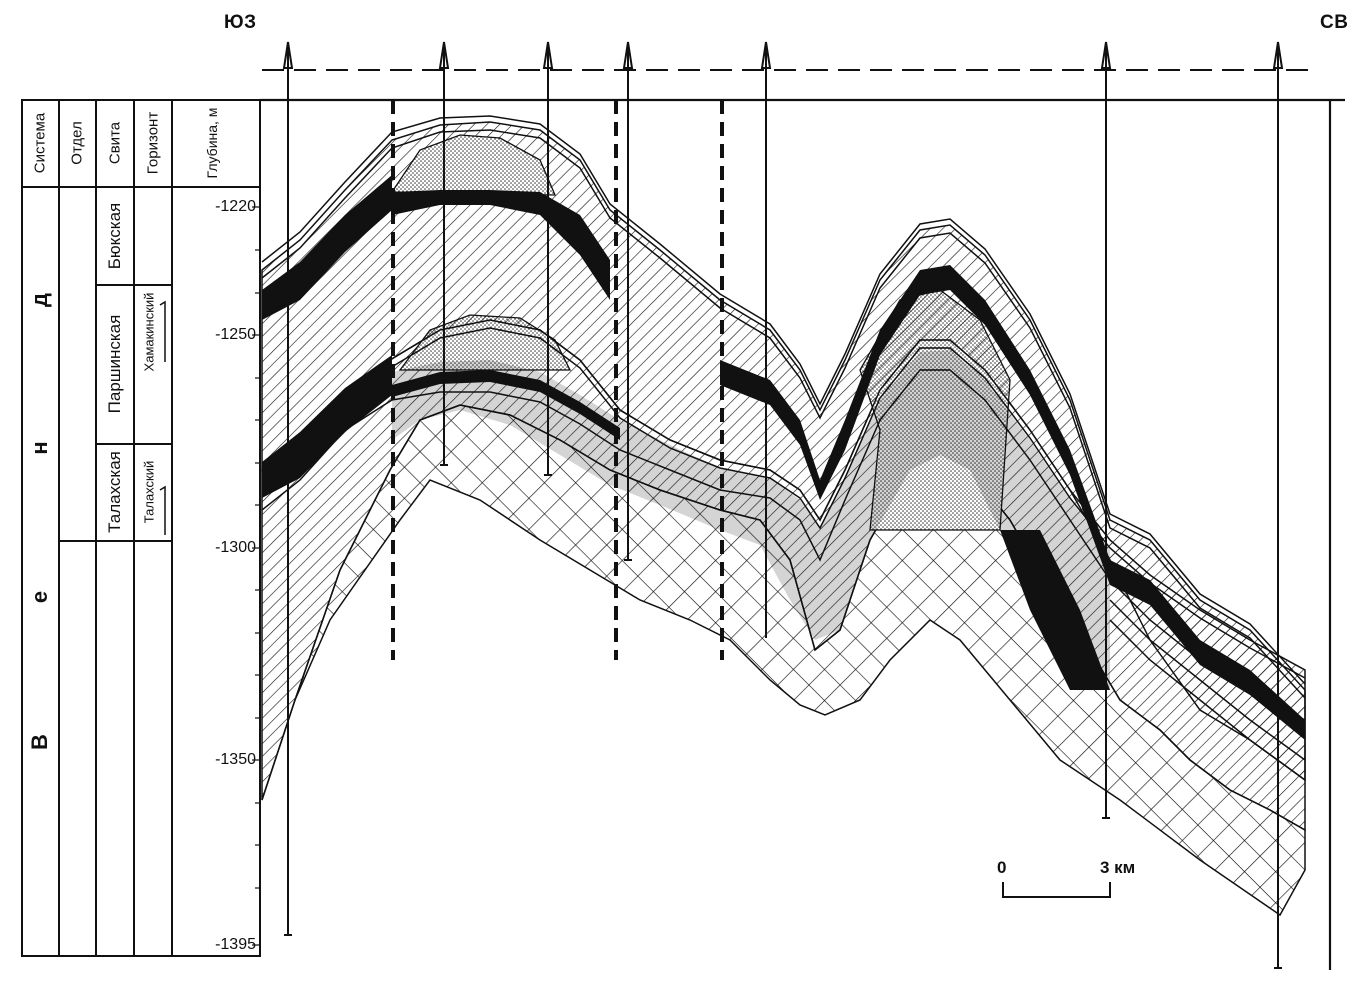 The image size is (1364, 986). I want to click on system-letter-2: е, so click(39, 597).